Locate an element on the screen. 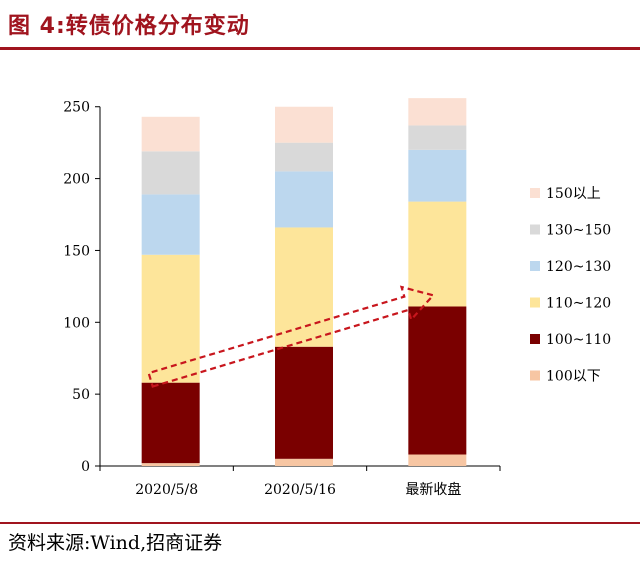 Image resolution: width=640 pixels, height=563 pixels. source-note: 资料来源:Wind,招商证券 is located at coordinates (115, 543).